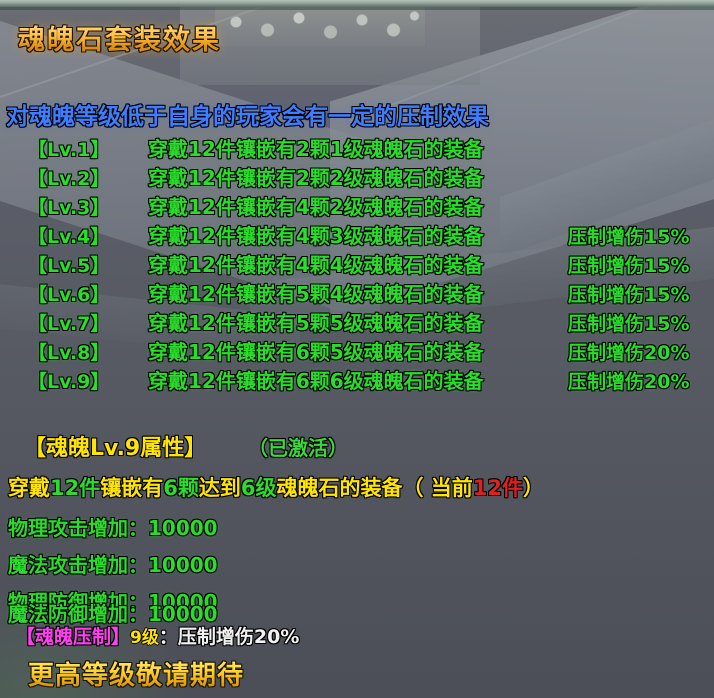 This screenshot has width=714, height=698. What do you see at coordinates (316, 236) in the screenshot?
I see `set-level-requirement-4: 穿戴12件镶嵌有4颗3级魂魄石的装备` at bounding box center [316, 236].